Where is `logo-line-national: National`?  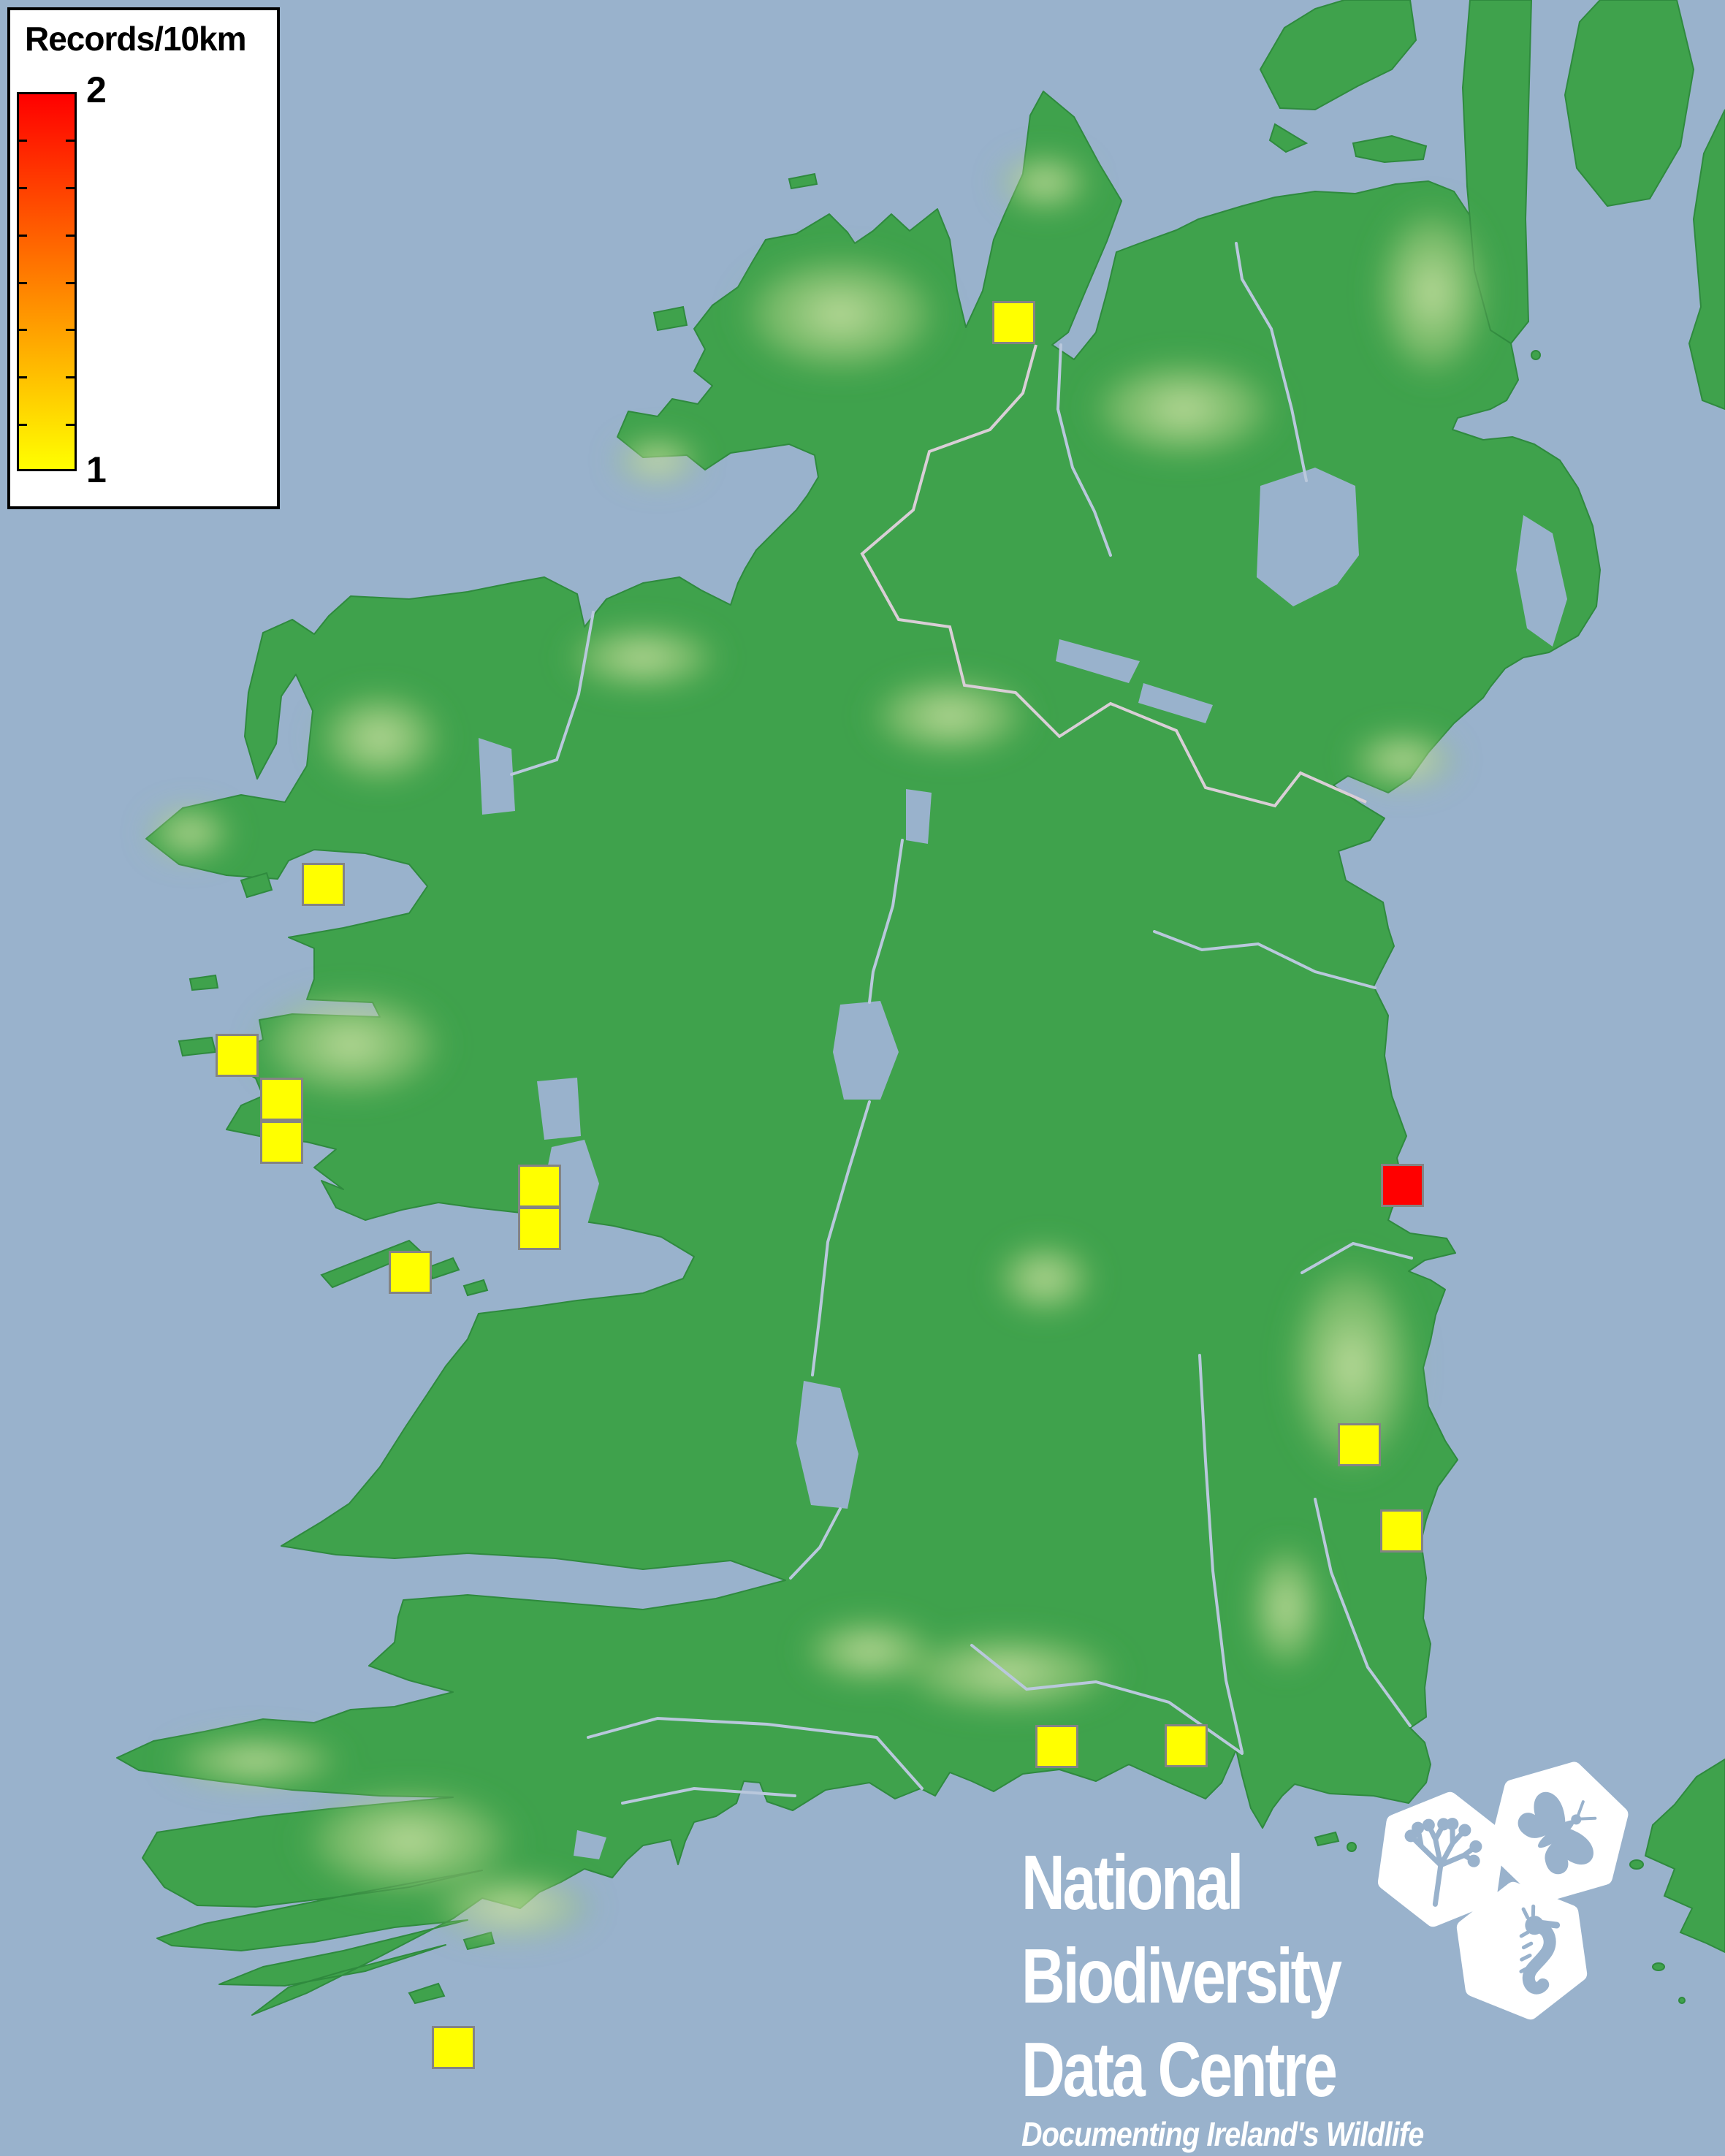 logo-line-national: National is located at coordinates (1132, 1883).